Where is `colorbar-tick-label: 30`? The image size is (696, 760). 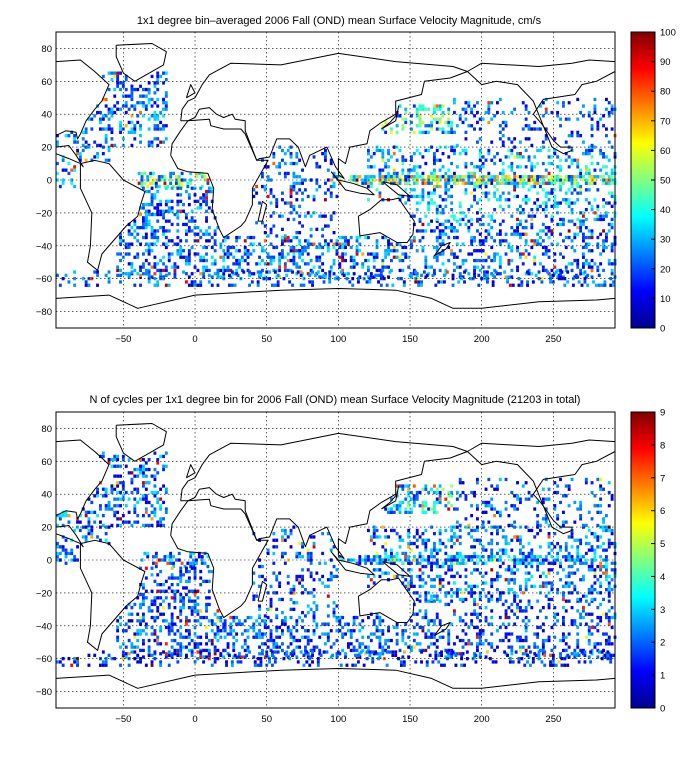 colorbar-tick-label: 30 is located at coordinates (665, 240).